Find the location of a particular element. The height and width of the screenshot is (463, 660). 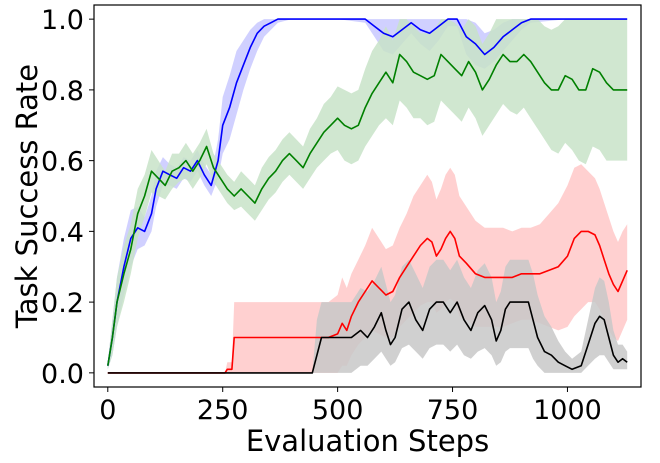

y-axis-label: Task Success Rate is located at coordinates (27, 196).